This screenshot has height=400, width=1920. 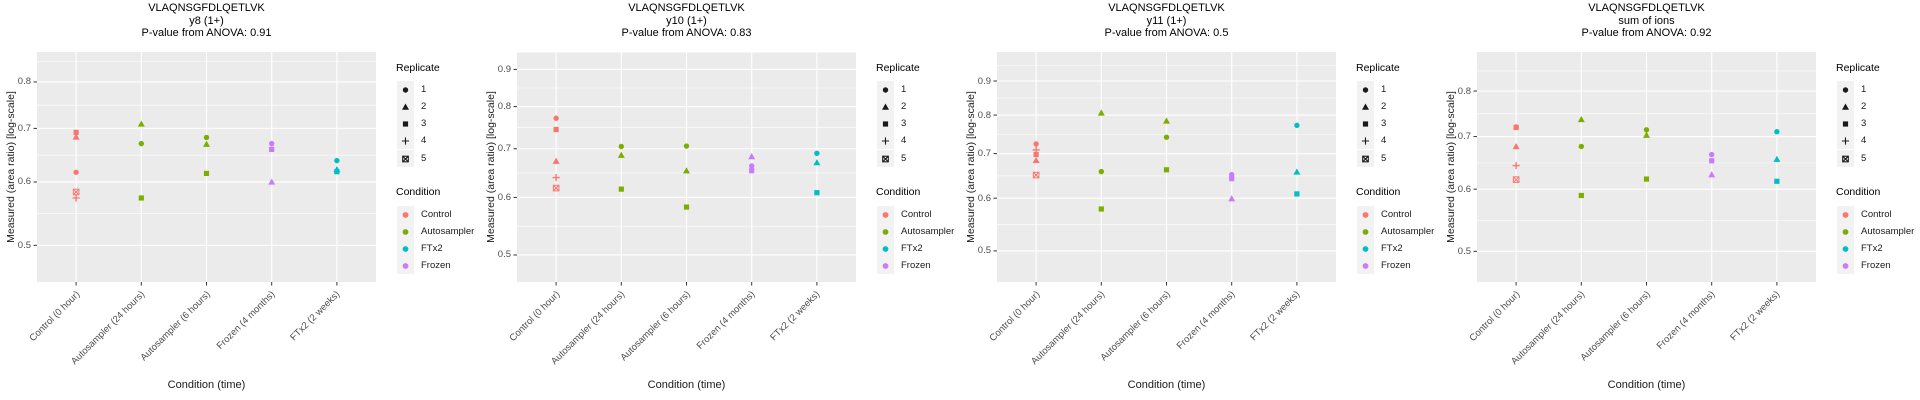 What do you see at coordinates (1864, 89) in the screenshot?
I see `legend-label-replicate: 1` at bounding box center [1864, 89].